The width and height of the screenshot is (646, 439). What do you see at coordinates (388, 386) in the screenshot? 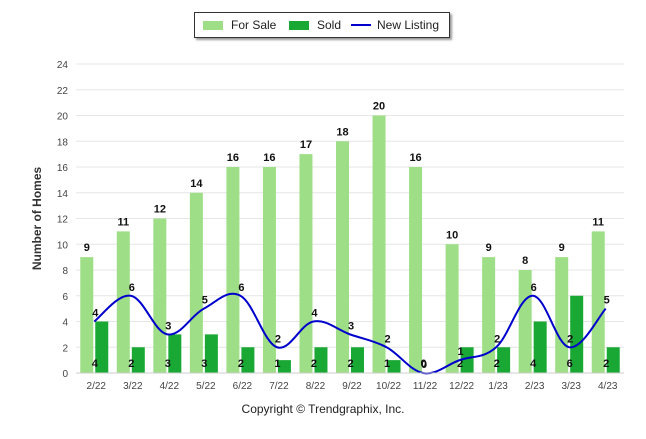
I see `x-tick-label: 10/22` at bounding box center [388, 386].